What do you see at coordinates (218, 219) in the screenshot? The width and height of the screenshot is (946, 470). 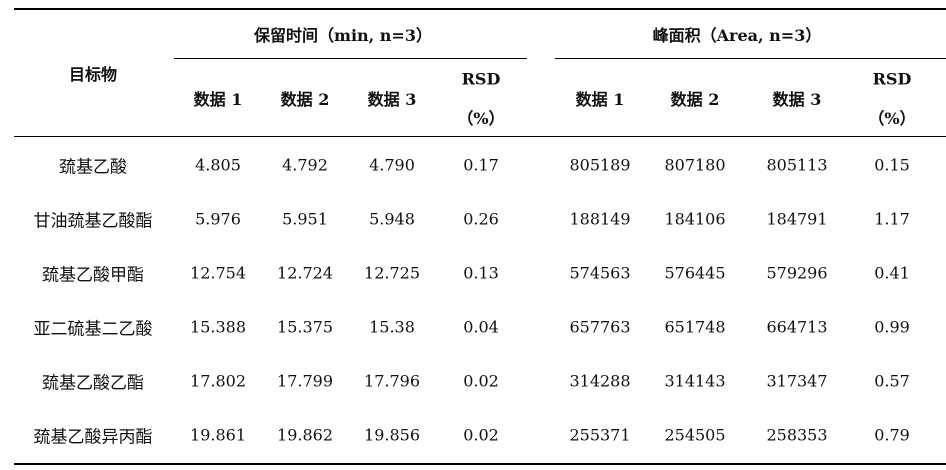 I see `rt-data1-cell: 5.976` at bounding box center [218, 219].